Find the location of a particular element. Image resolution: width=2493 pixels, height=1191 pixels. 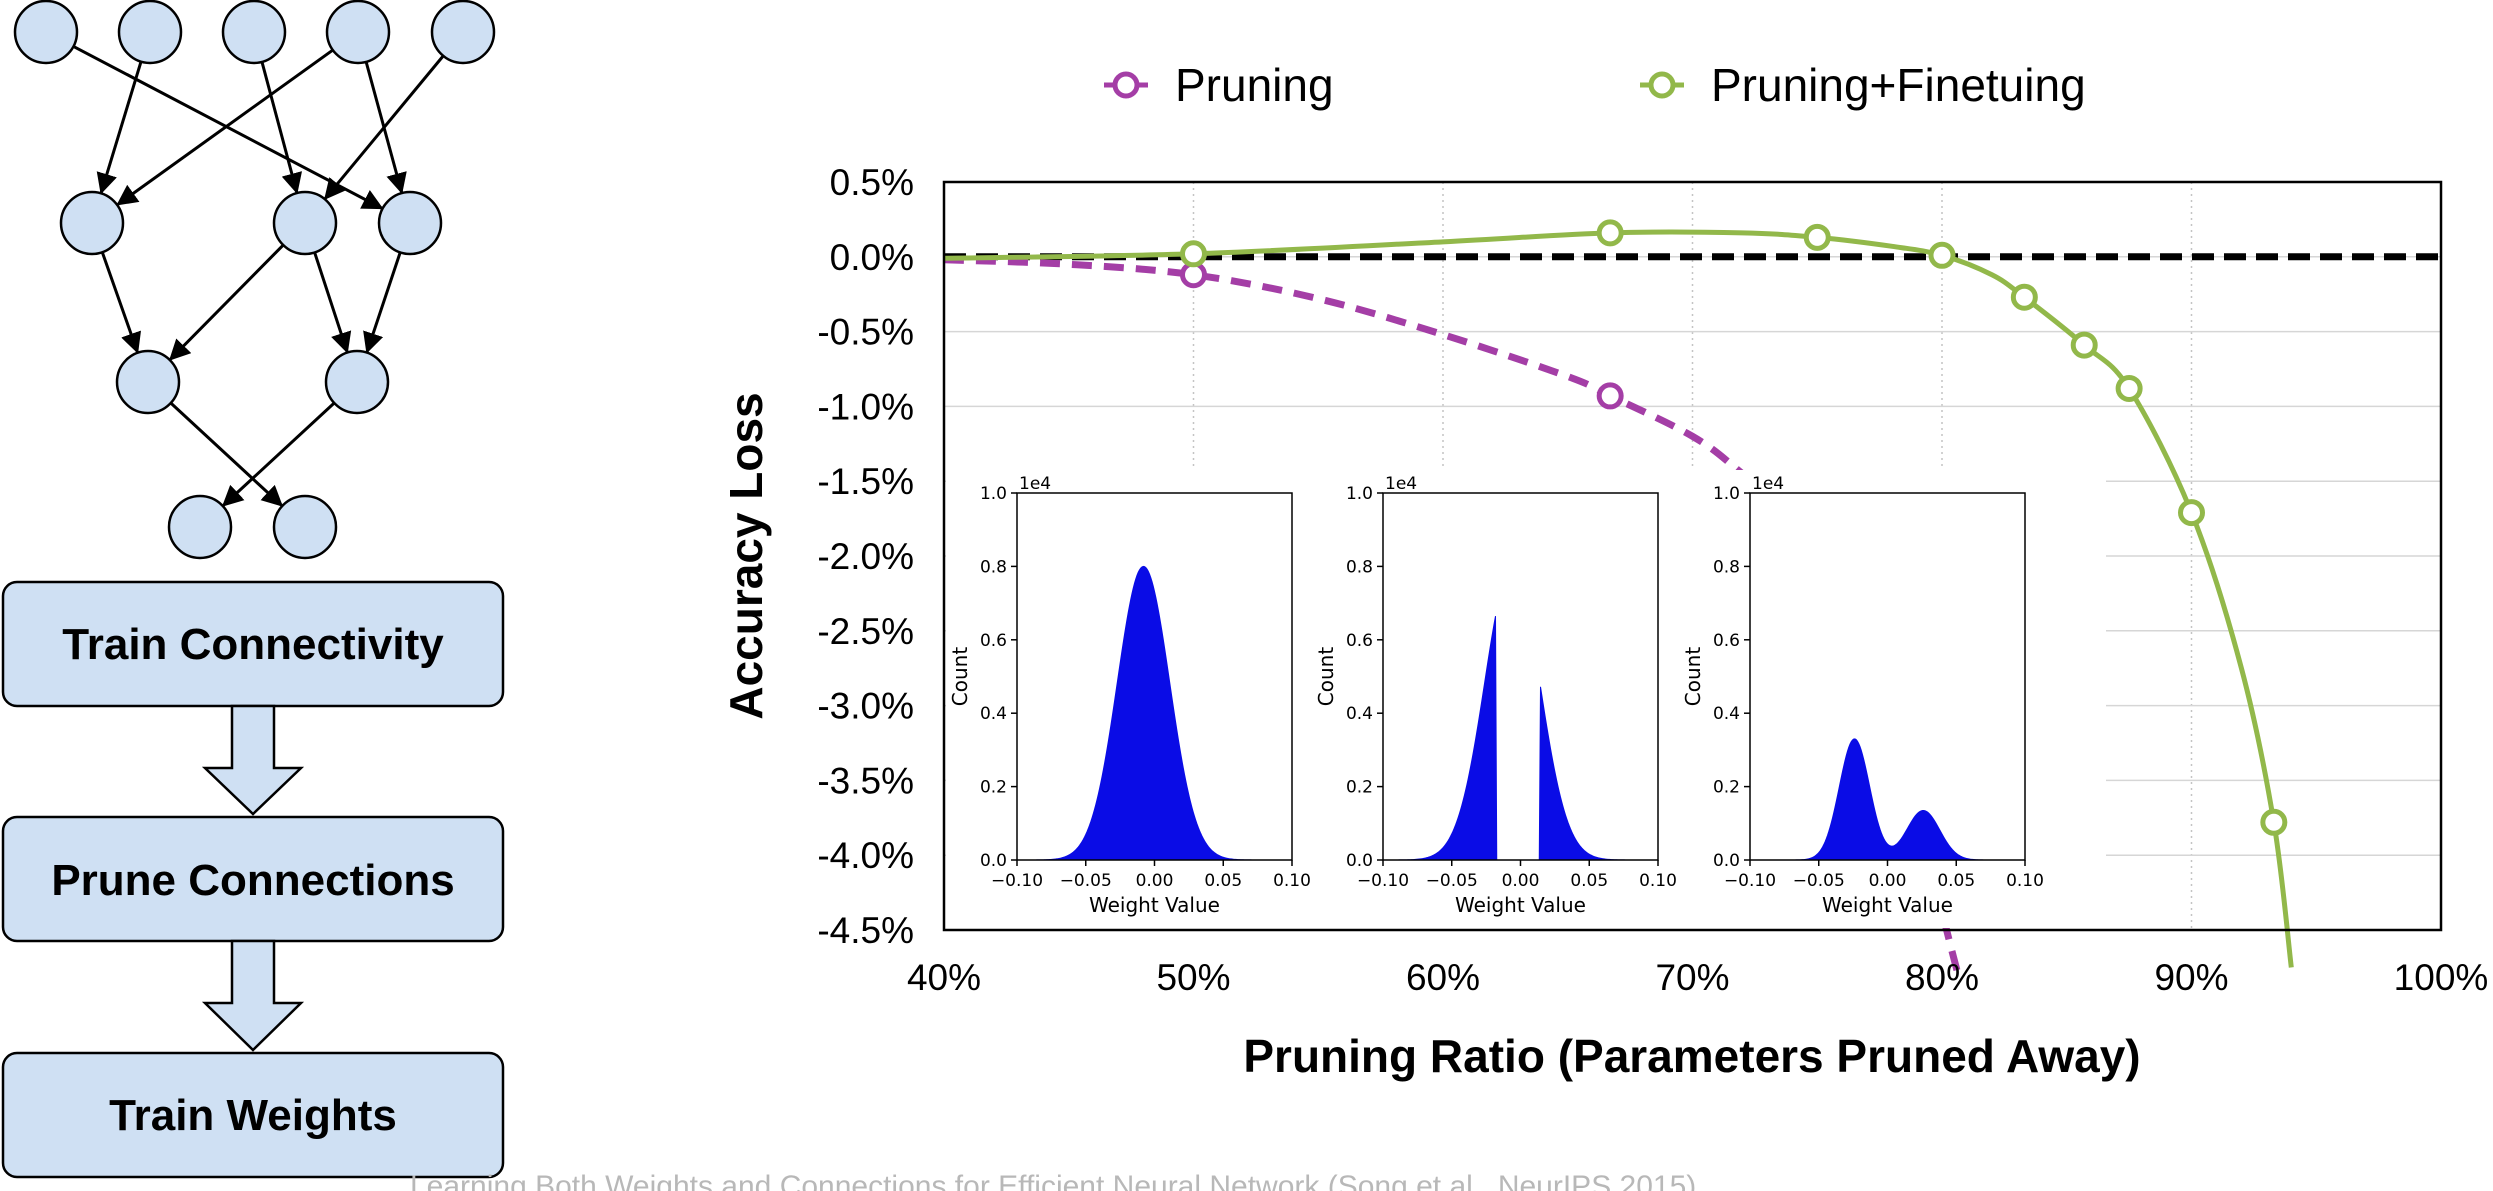

legend-label: Pruning+Finetuing is located at coordinates (1898, 85).